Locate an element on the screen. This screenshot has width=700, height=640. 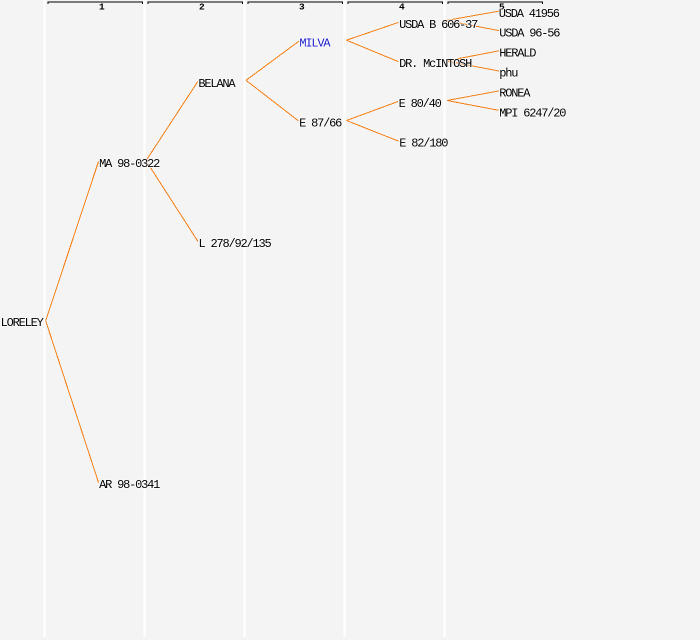
svg-text: E 80/40 is located at coordinates (420, 104).